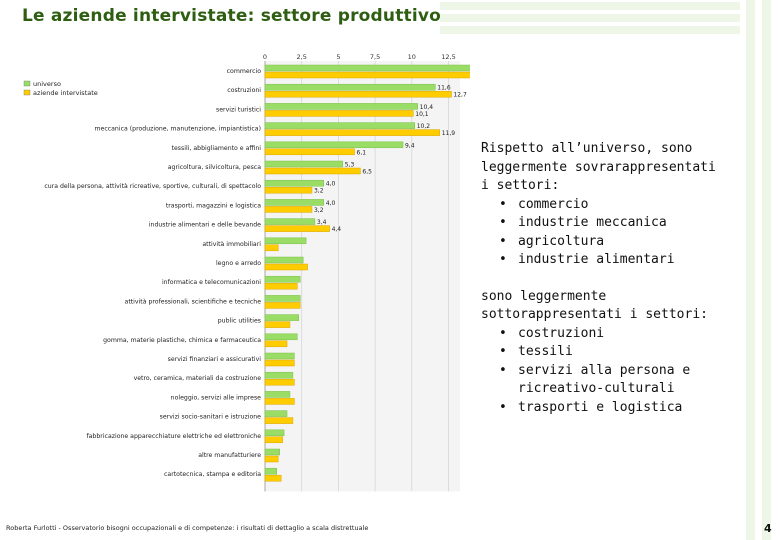 This screenshot has width=780, height=540. I want to click on category-label: public utilities, so click(239, 321).